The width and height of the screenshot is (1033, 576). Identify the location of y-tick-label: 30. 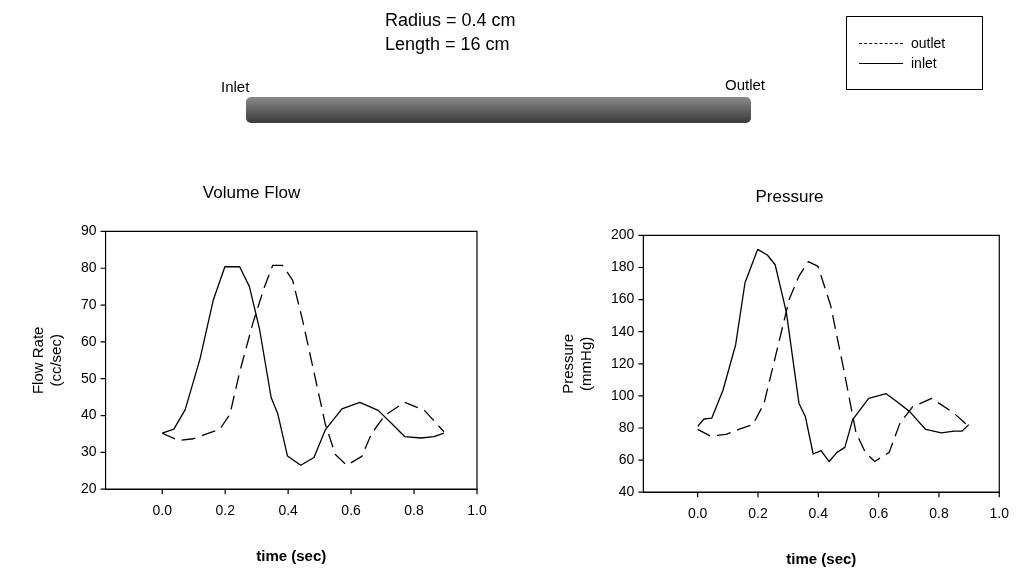
(88, 451).